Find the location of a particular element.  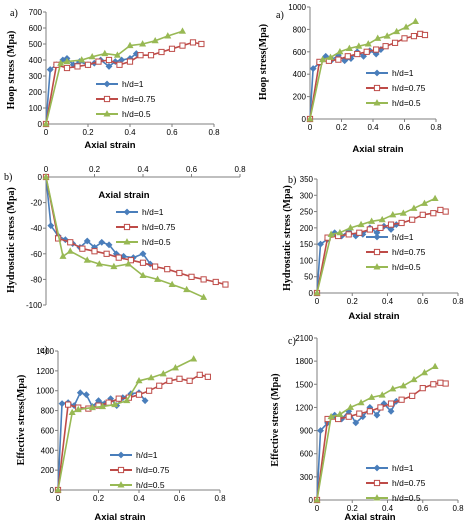

y-tick-label: 1400 is located at coordinates (45, 351).